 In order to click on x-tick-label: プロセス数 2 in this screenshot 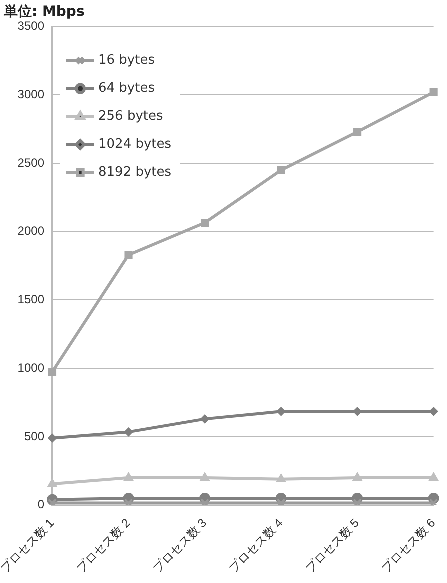, I will do `click(104, 546)`.